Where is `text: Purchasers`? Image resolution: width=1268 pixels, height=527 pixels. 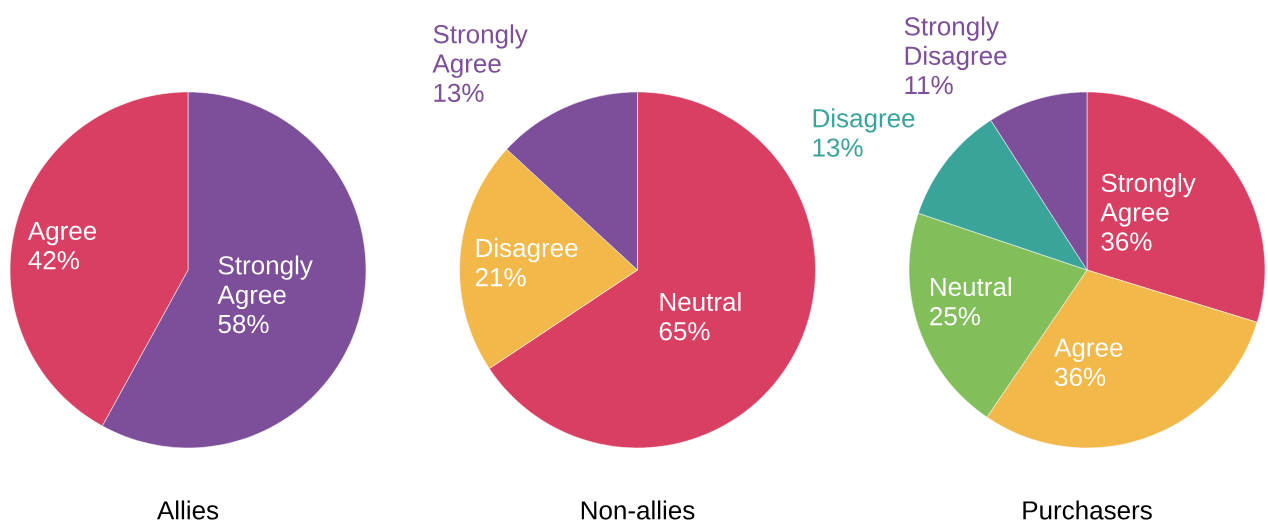
text: Purchasers is located at coordinates (1087, 510).